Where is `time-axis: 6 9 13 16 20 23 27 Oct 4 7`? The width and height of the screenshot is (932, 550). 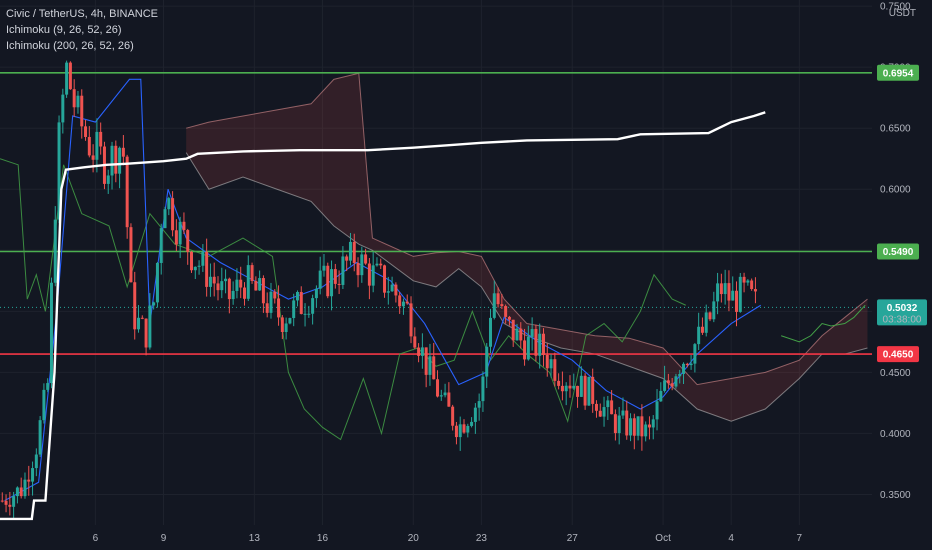 time-axis: 6 9 13 16 20 23 27 Oct 4 7 is located at coordinates (448, 538).